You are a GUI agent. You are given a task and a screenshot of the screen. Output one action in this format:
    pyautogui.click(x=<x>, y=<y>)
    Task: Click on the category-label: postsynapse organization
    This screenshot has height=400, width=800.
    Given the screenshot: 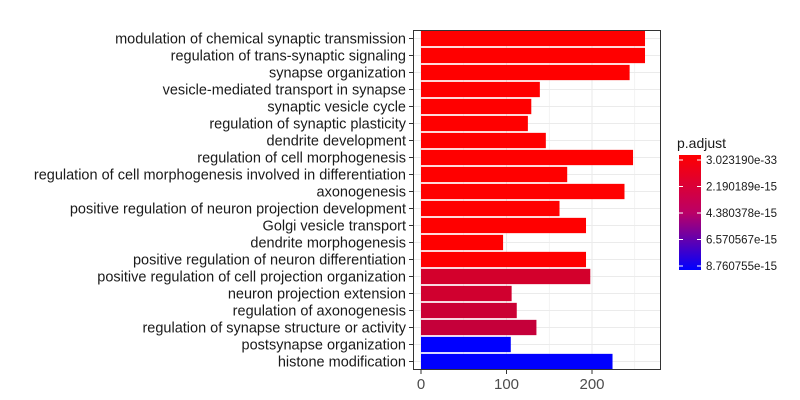 What is the action you would take?
    pyautogui.click(x=324, y=346)
    